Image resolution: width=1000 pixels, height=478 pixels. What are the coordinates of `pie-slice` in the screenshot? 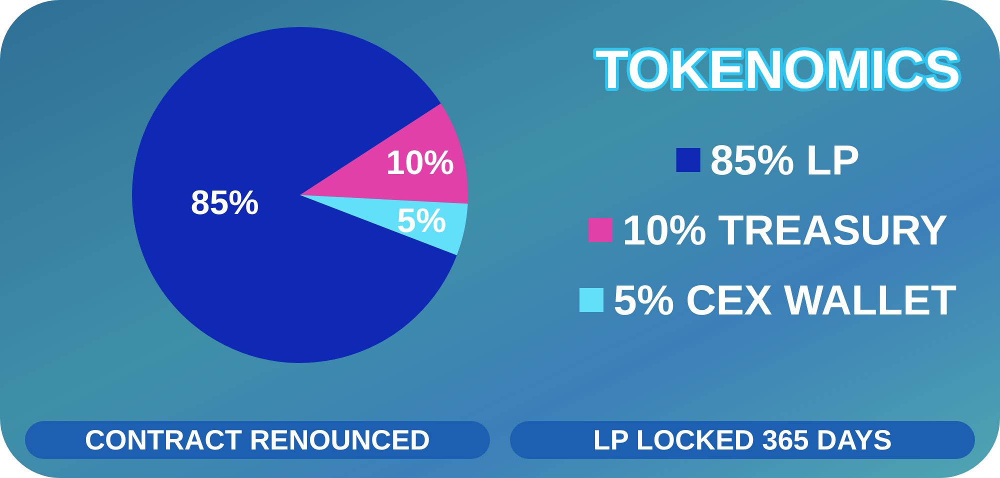 It's located at (384, 154).